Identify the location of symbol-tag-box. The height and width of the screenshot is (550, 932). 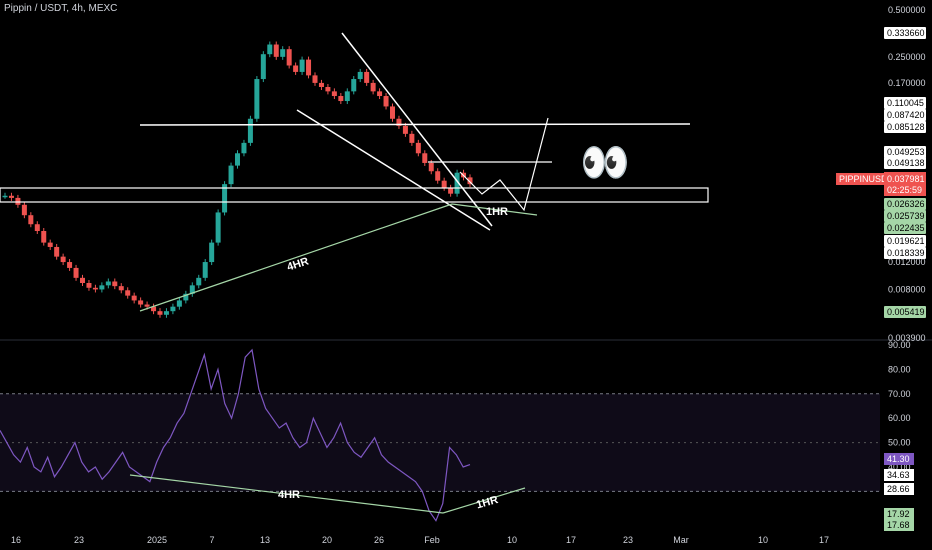
(861, 179).